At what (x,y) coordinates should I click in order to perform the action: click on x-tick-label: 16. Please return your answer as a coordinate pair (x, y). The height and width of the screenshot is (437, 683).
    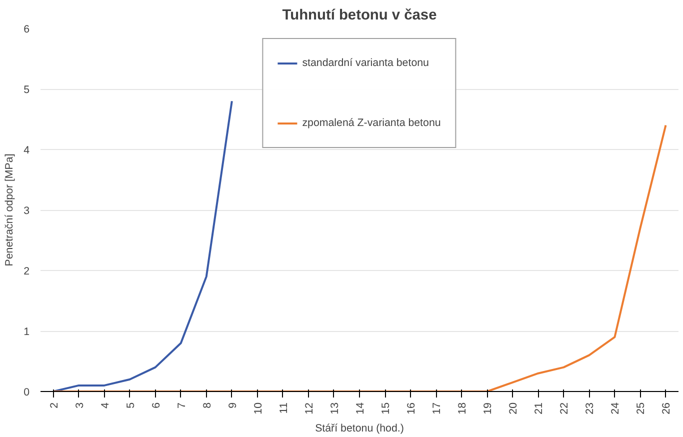
    Looking at the image, I should click on (412, 408).